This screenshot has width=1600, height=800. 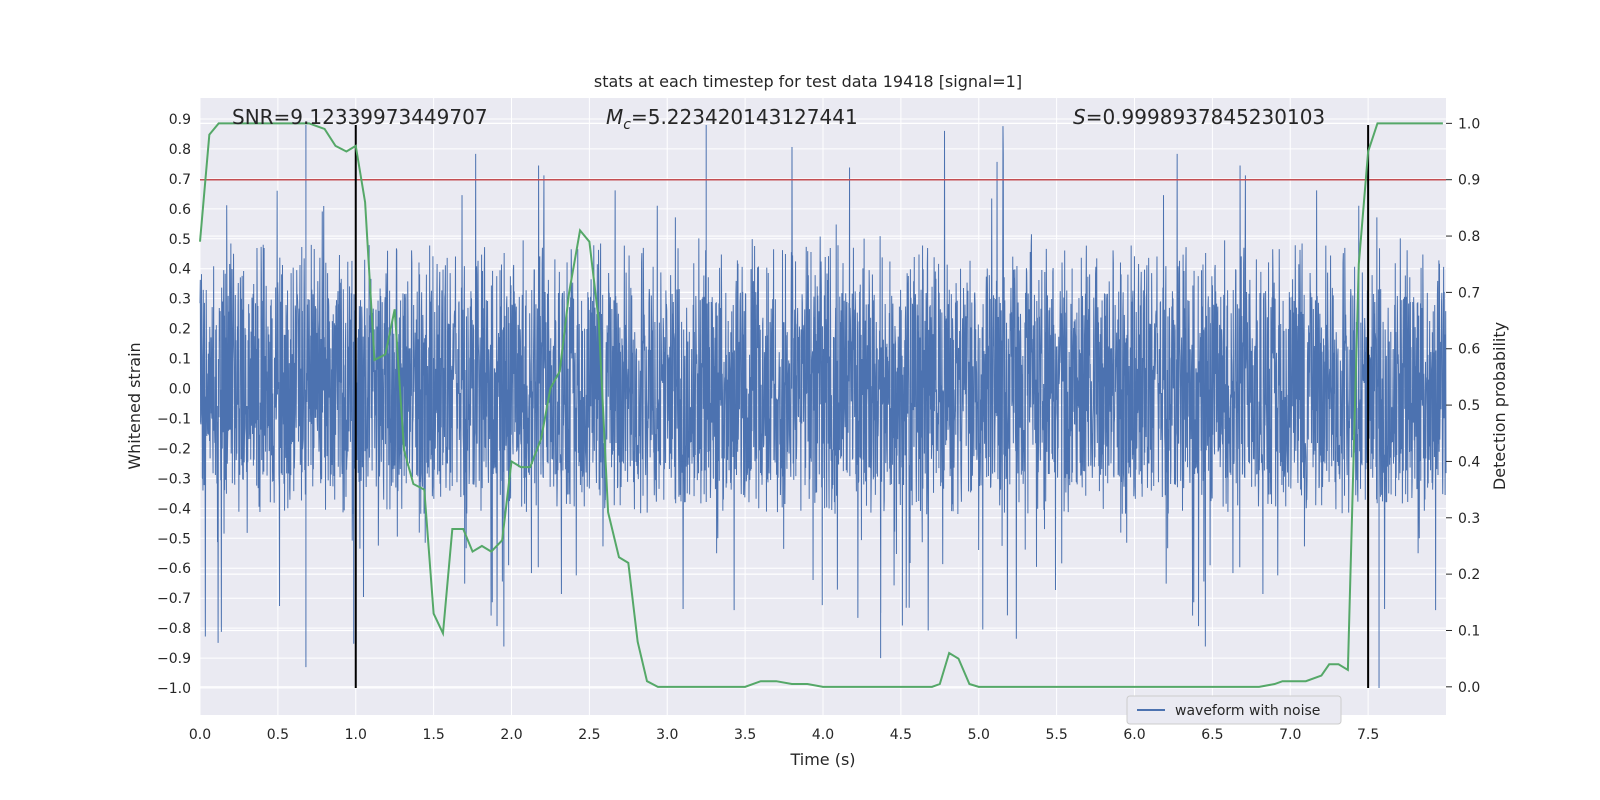 I want to click on snr-annotation: SNR=9.12339973449707, so click(x=360, y=117).